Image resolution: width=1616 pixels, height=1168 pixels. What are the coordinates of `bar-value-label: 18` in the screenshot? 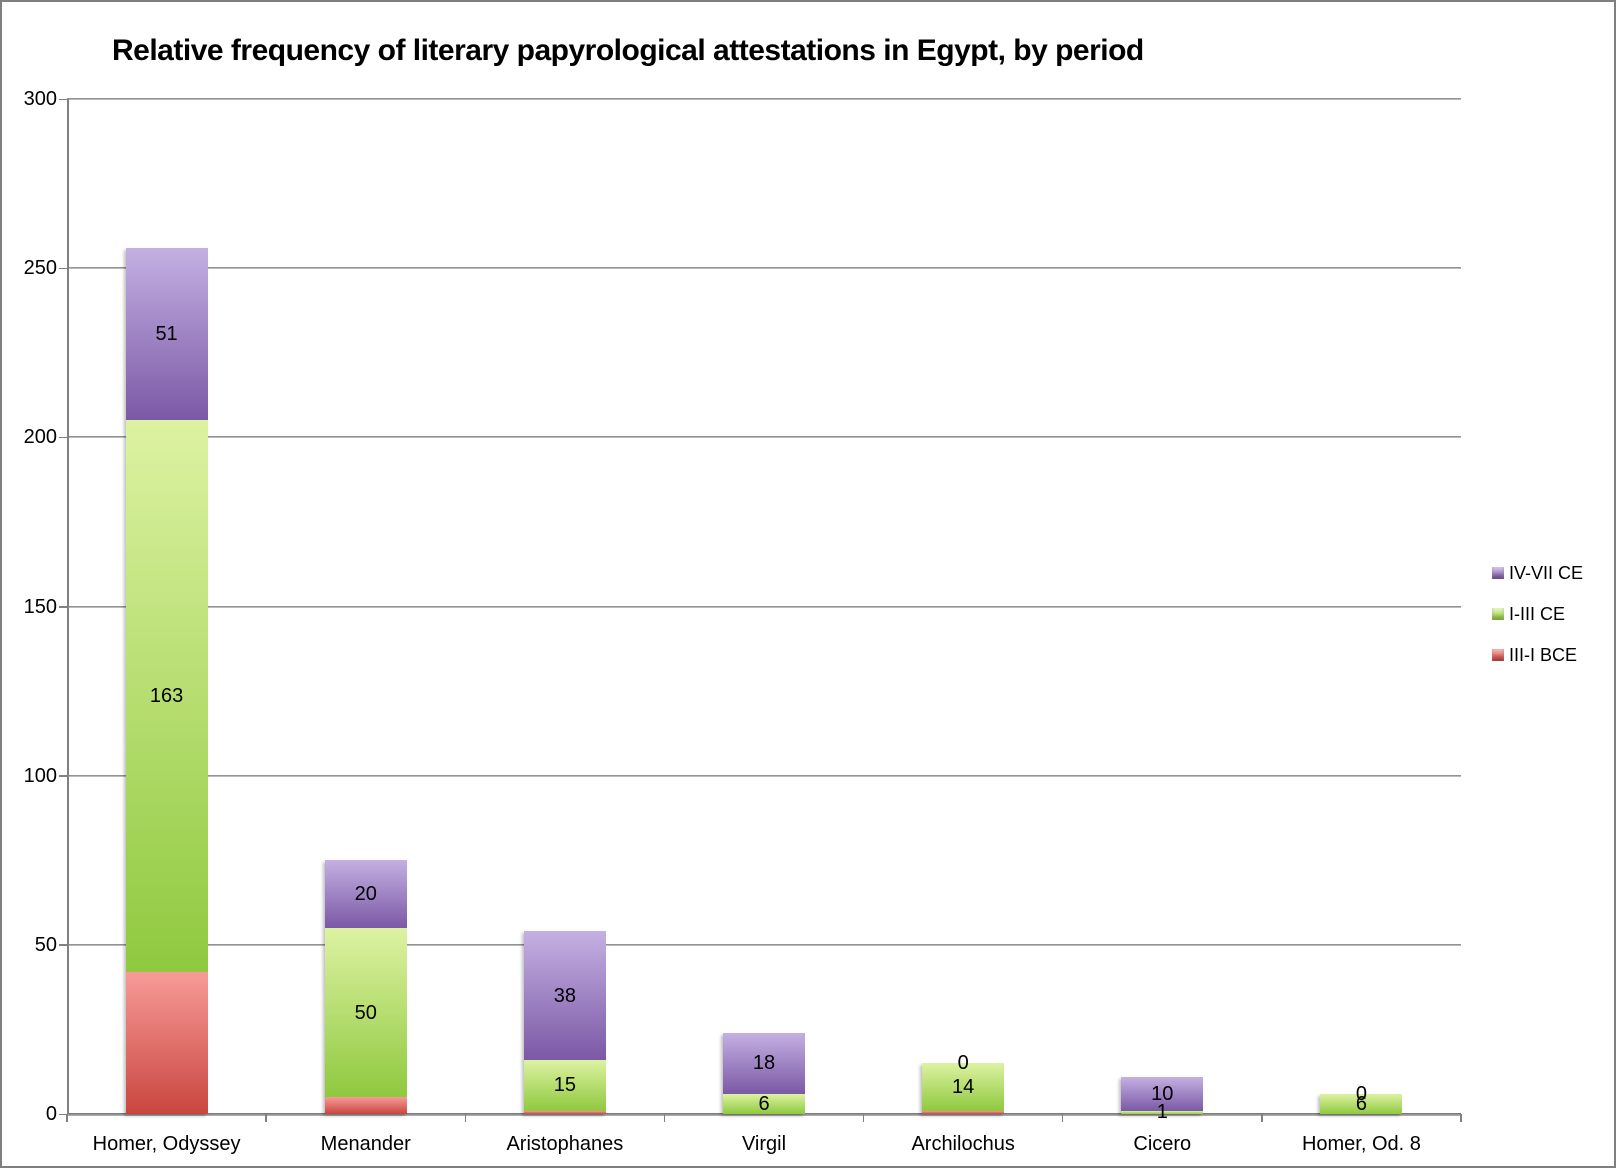 It's located at (764, 1063).